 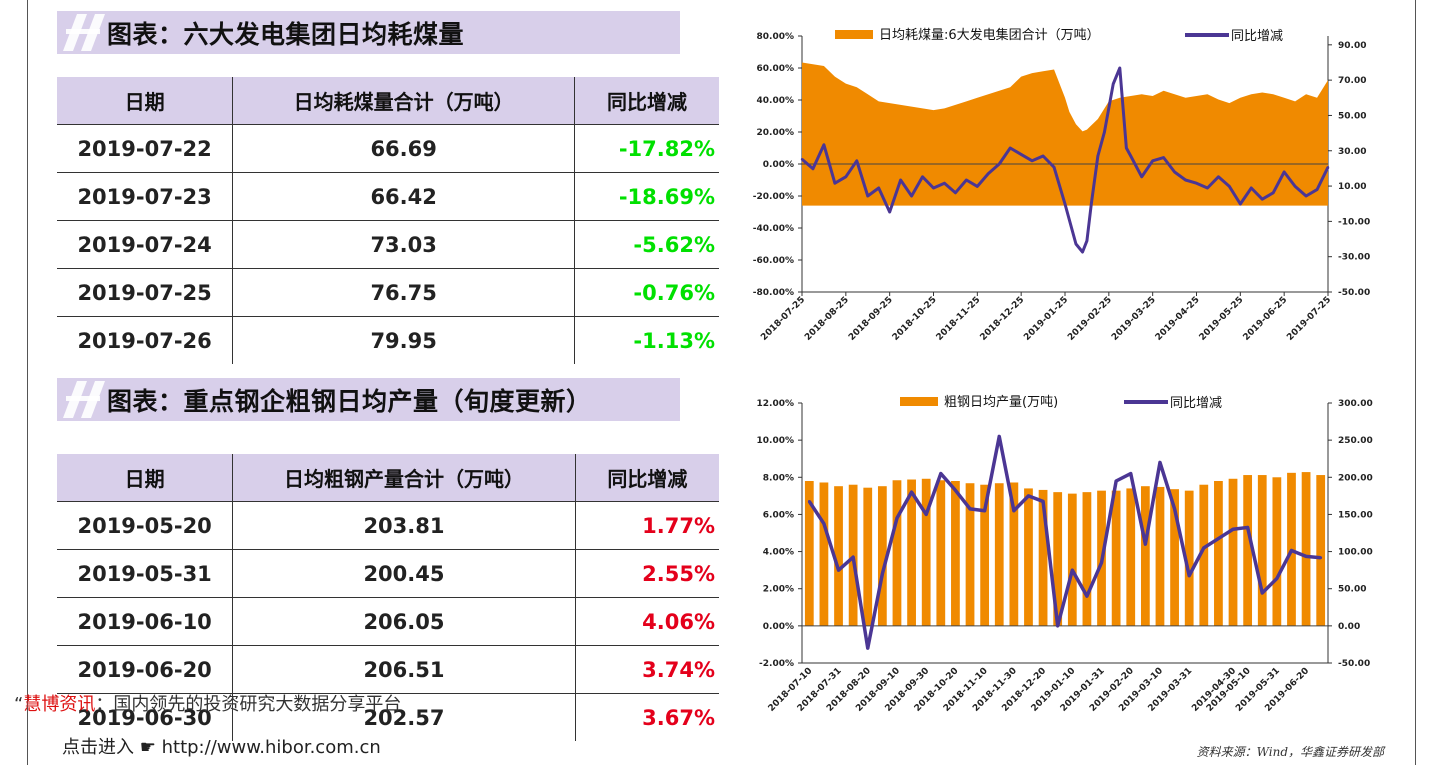 I want to click on right-tick-label: -30.00, so click(x=1354, y=258).